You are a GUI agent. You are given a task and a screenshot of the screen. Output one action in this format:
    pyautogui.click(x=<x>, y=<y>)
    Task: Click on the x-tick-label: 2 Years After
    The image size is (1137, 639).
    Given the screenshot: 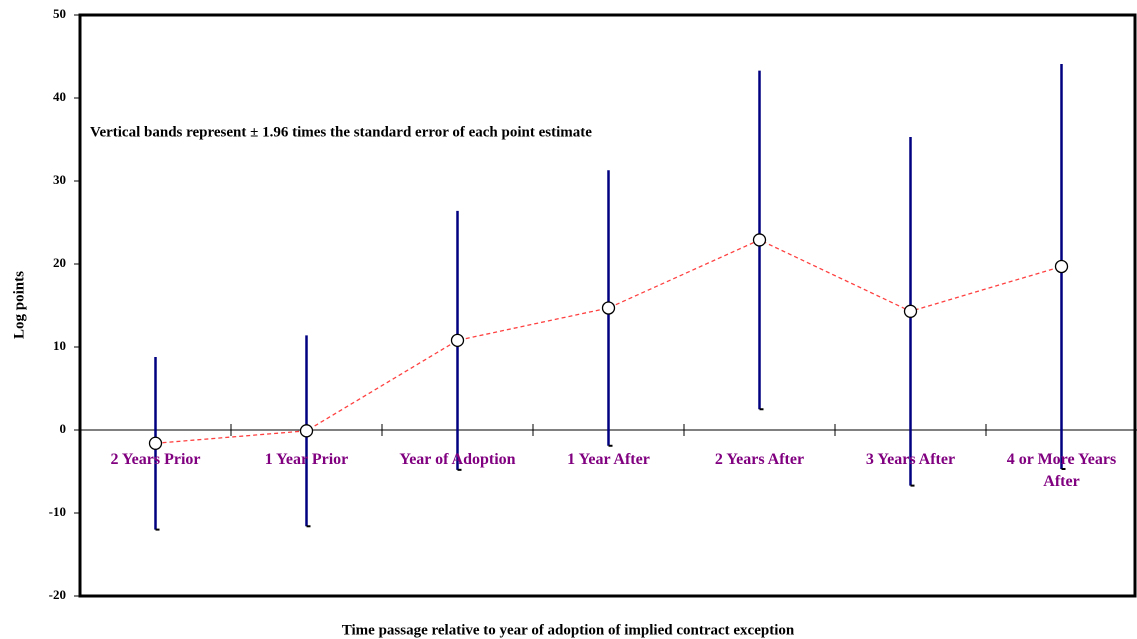 What is the action you would take?
    pyautogui.click(x=759, y=459)
    